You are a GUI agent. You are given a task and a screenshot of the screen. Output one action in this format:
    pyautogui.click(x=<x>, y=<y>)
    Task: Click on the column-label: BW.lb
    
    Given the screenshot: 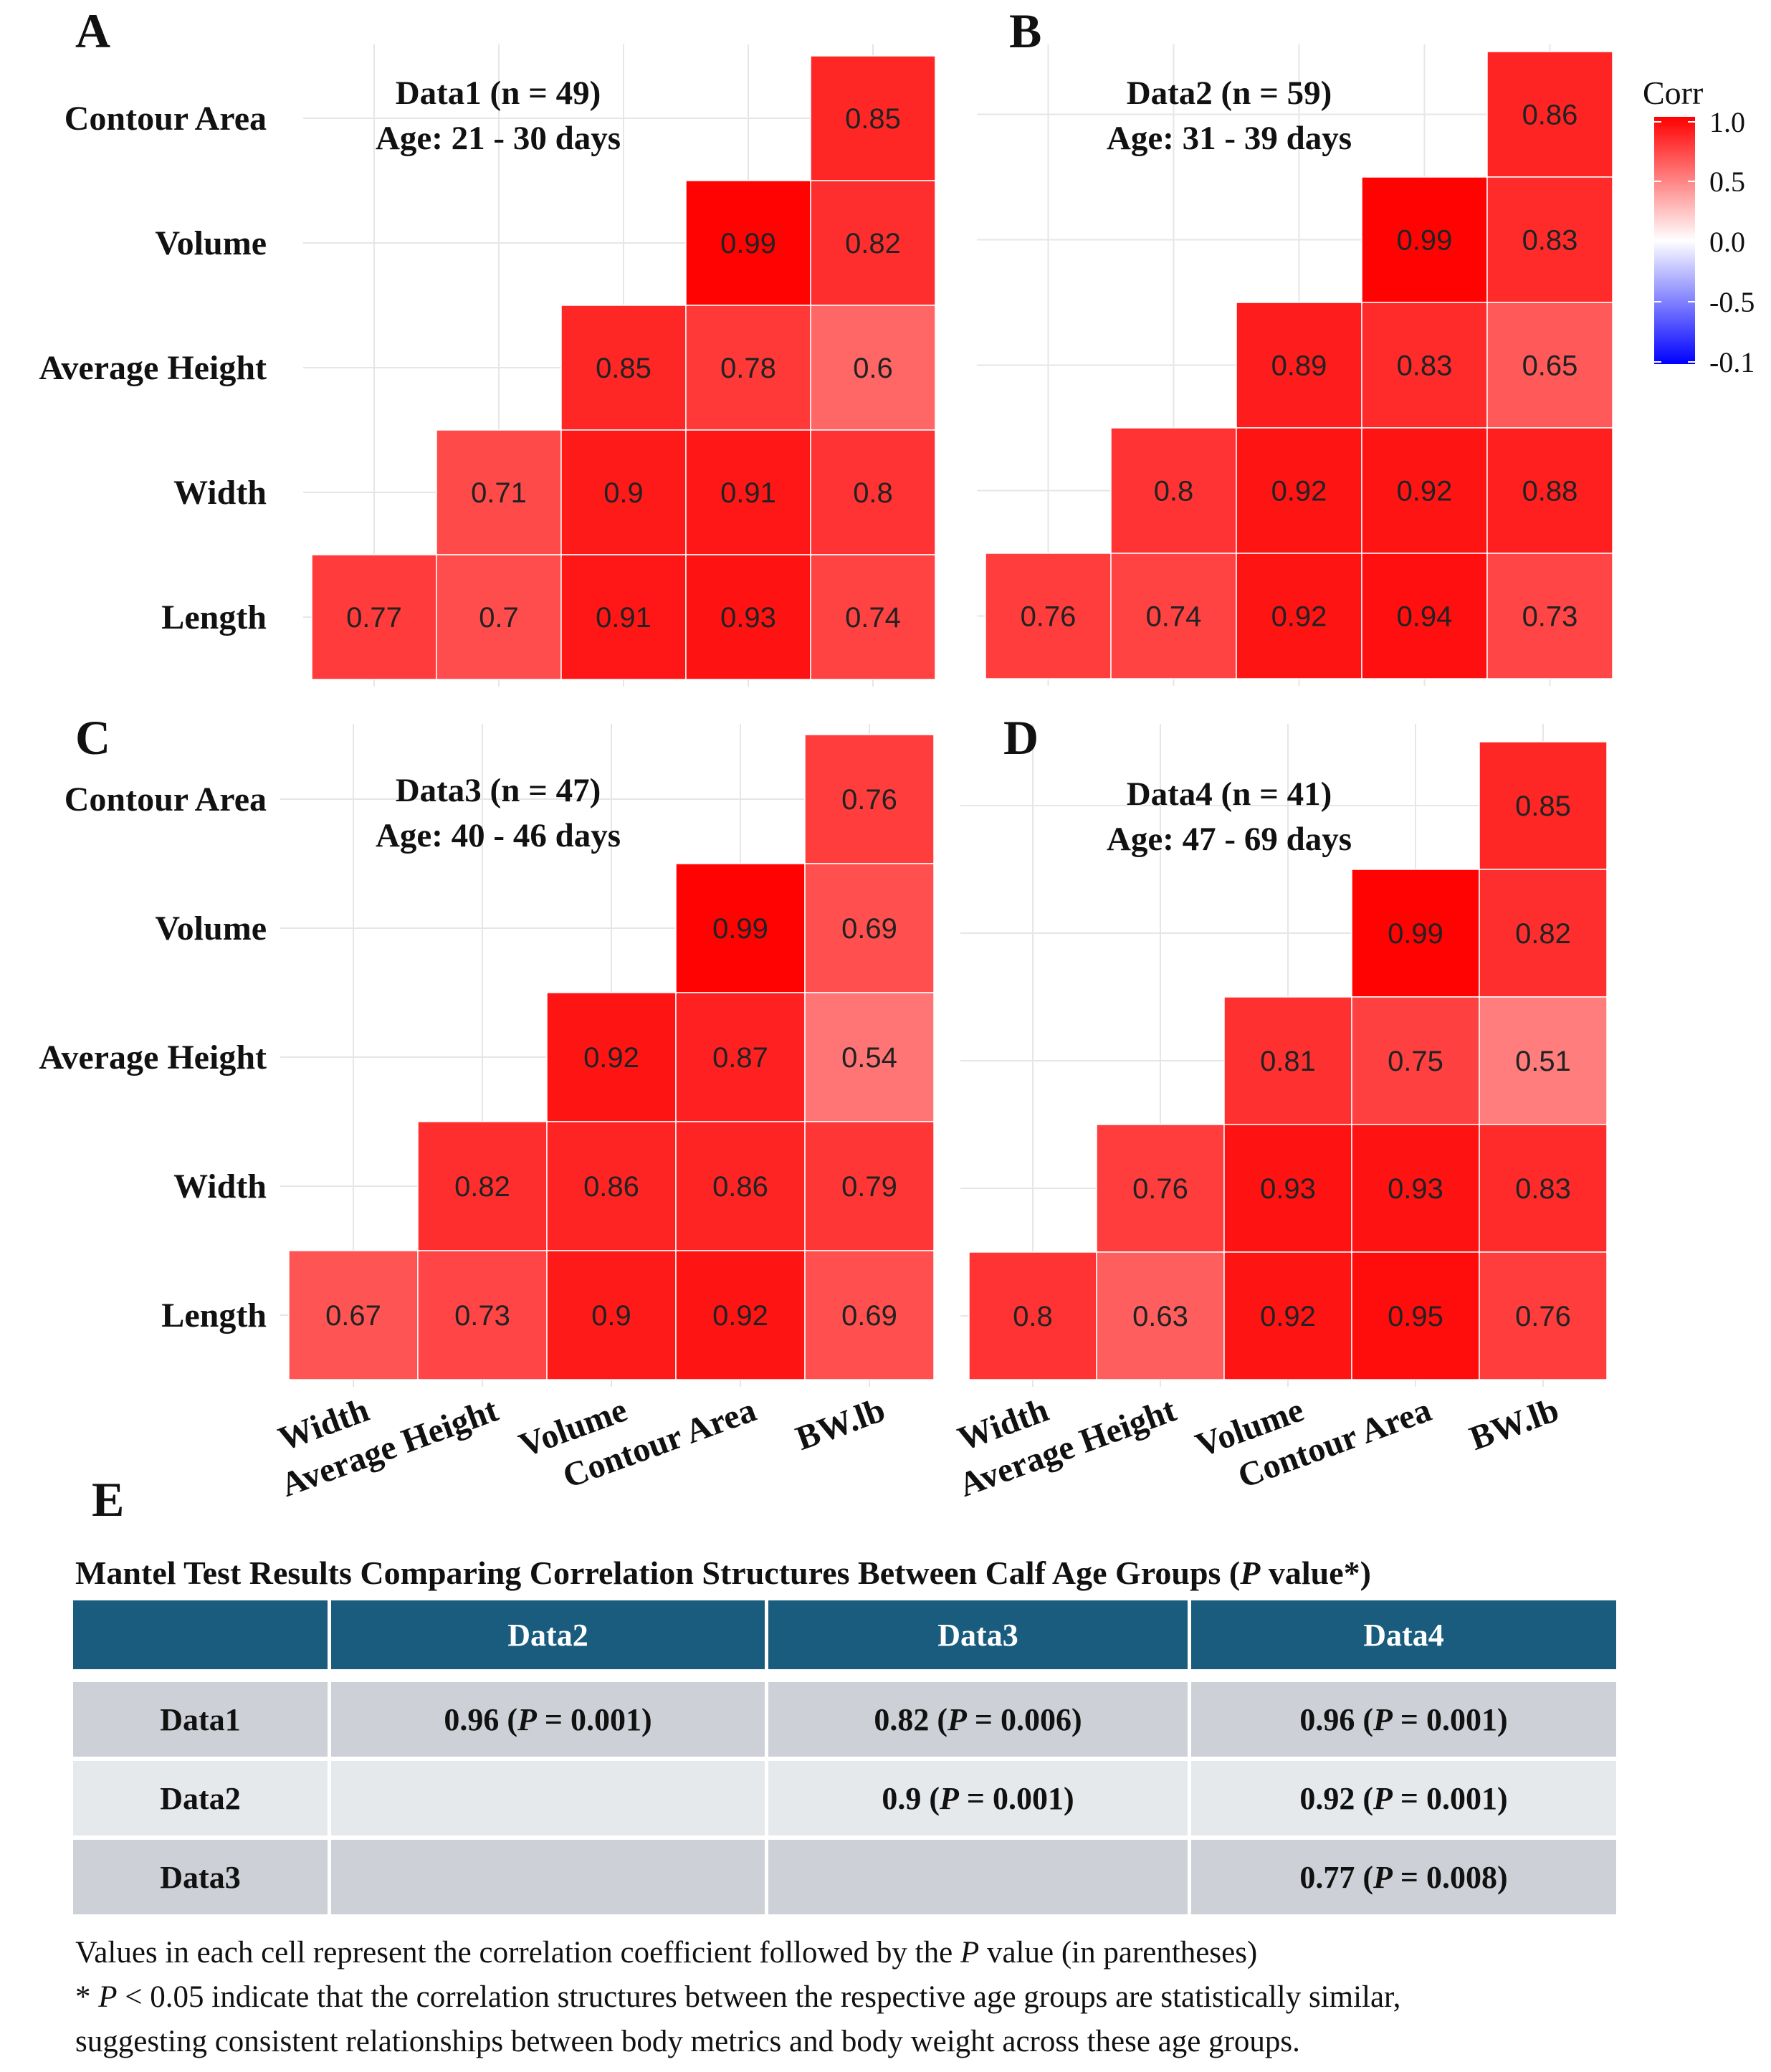 What is the action you would take?
    pyautogui.click(x=840, y=1424)
    